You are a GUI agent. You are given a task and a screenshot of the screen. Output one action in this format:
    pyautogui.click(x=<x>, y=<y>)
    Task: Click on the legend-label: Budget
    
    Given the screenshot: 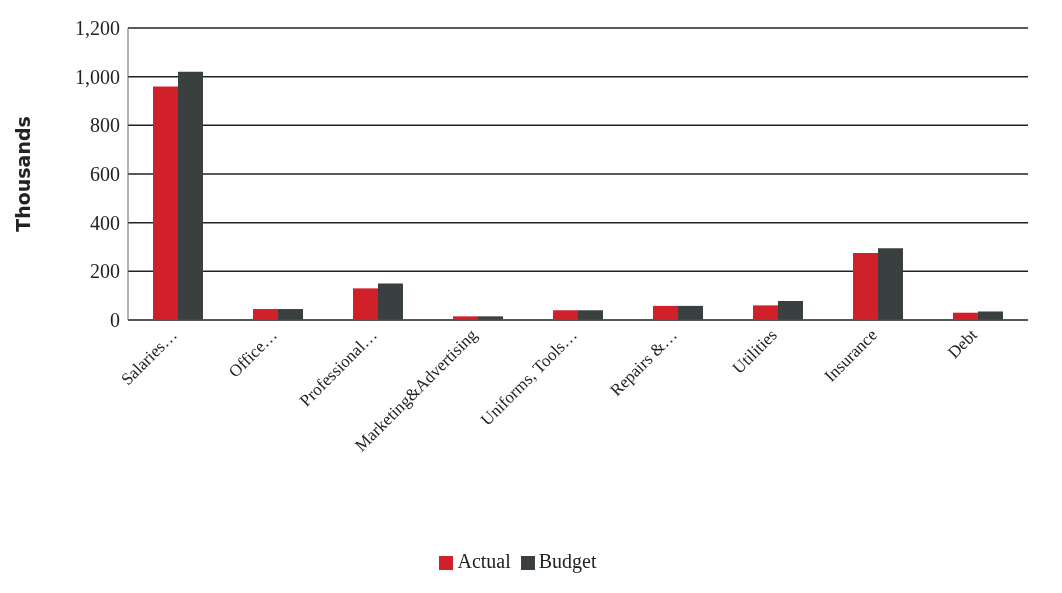 What is the action you would take?
    pyautogui.click(x=567, y=561)
    